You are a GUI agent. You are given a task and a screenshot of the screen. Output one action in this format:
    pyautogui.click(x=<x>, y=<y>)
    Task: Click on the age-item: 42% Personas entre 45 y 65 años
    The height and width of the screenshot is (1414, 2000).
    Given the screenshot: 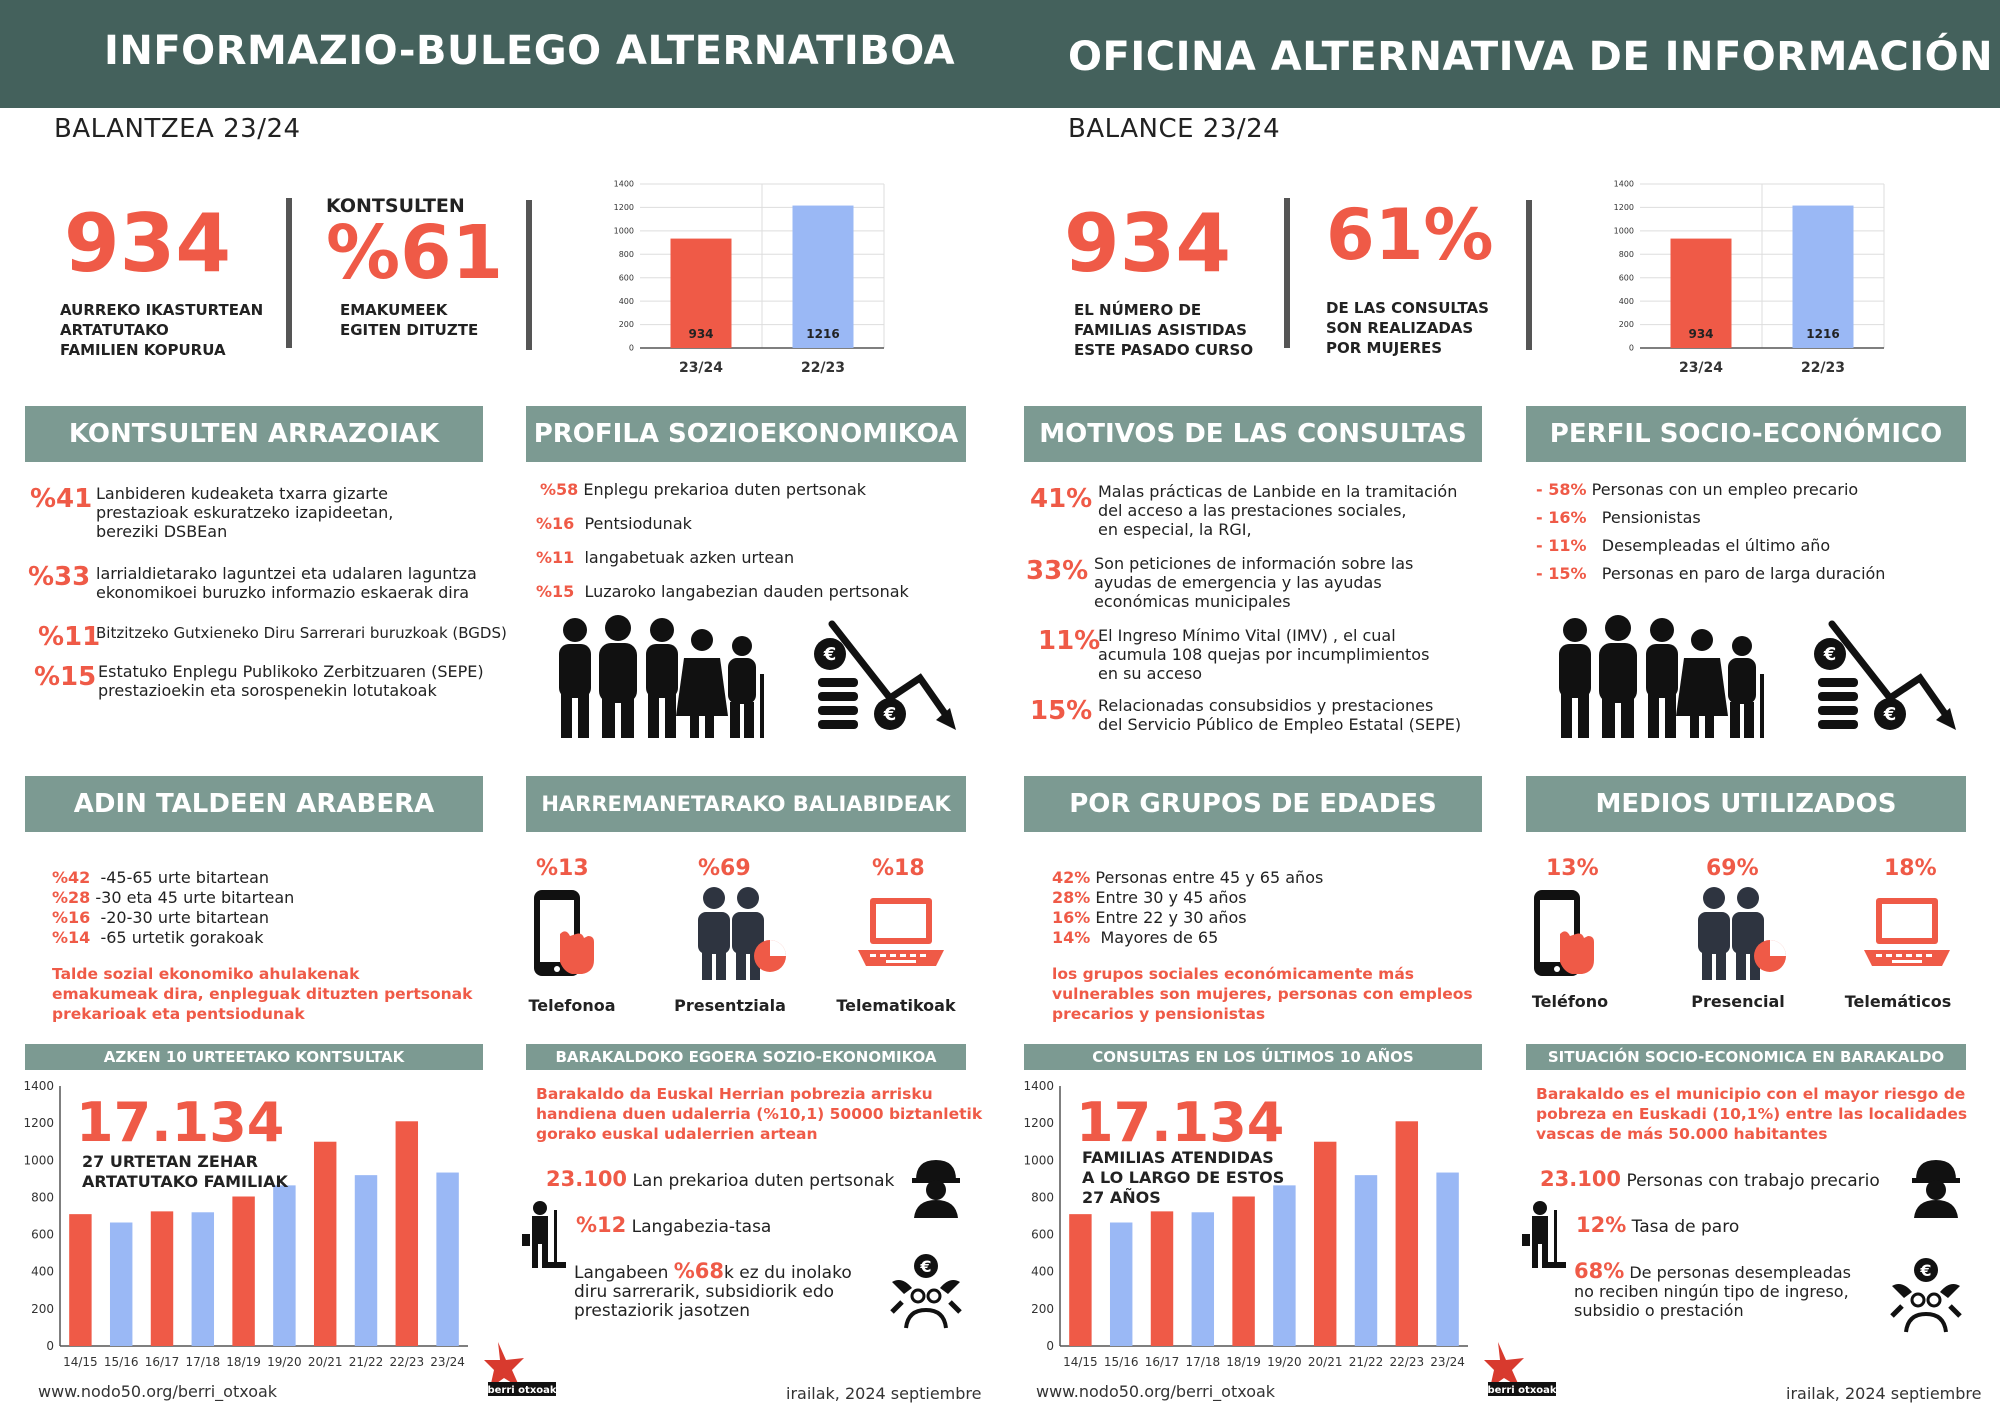 What is the action you would take?
    pyautogui.click(x=1188, y=877)
    